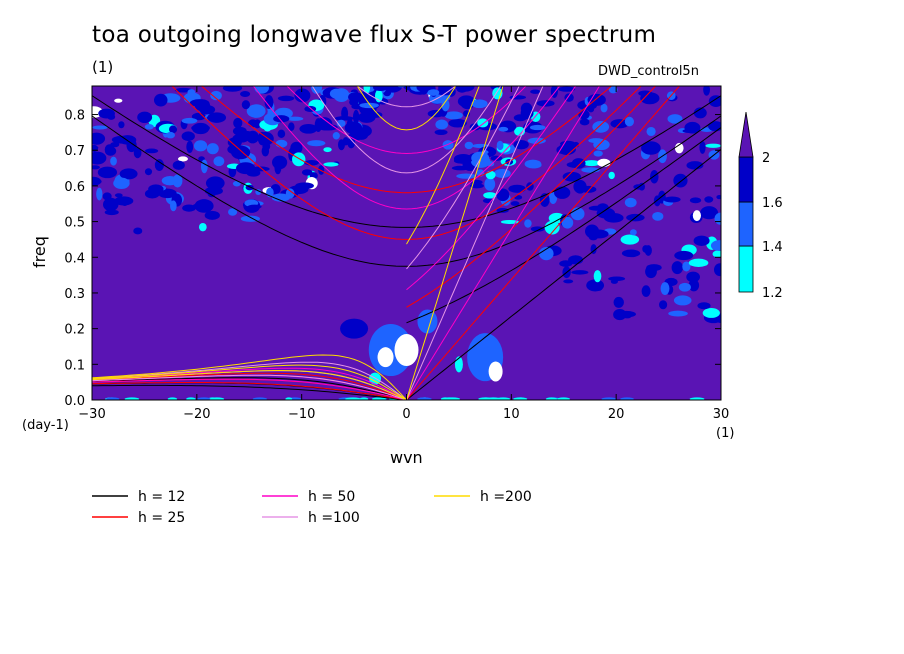 Image resolution: width=904 pixels, height=654 pixels. What do you see at coordinates (648, 71) in the screenshot?
I see `experiment-label: DWD_control5n` at bounding box center [648, 71].